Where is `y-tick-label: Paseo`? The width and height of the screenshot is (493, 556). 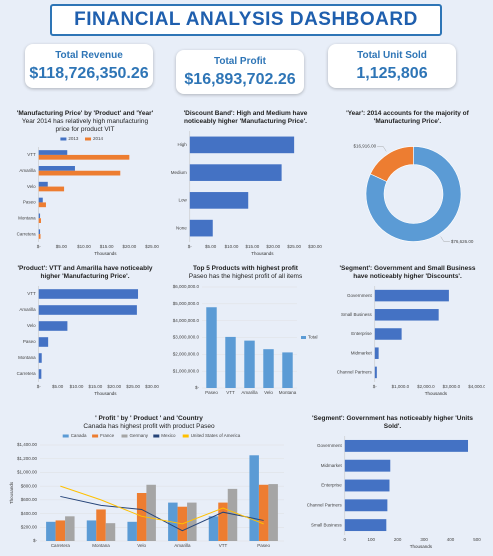 y-tick-label: Paseo is located at coordinates (29, 202).